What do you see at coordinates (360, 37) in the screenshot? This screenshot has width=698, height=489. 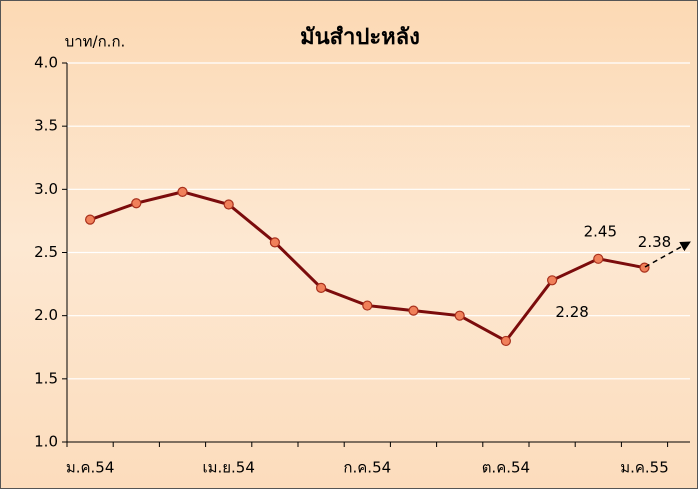 I see `chart-title: มันสำปะหลัง` at bounding box center [360, 37].